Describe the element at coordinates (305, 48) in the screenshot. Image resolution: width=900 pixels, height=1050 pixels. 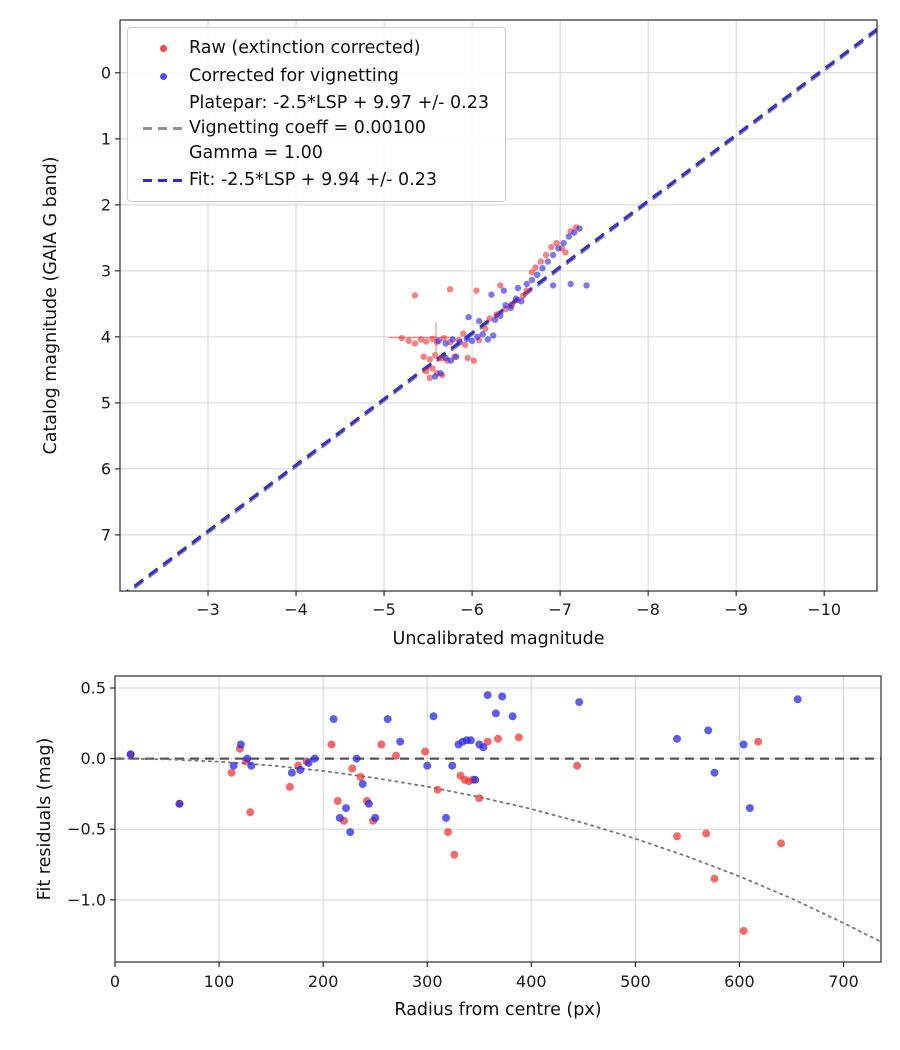
I see `legend-label-raw: Raw (extinction corrected)` at that location.